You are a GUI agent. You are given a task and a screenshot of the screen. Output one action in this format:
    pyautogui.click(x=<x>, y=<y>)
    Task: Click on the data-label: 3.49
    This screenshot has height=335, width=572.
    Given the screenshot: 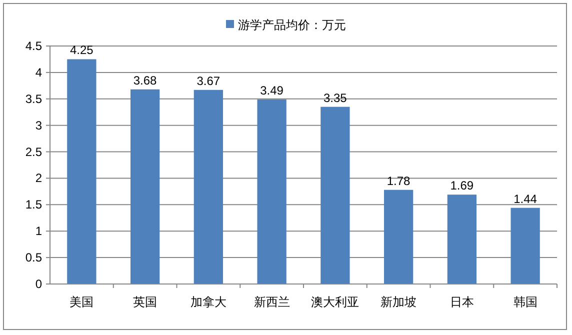 What is the action you would take?
    pyautogui.click(x=272, y=90)
    